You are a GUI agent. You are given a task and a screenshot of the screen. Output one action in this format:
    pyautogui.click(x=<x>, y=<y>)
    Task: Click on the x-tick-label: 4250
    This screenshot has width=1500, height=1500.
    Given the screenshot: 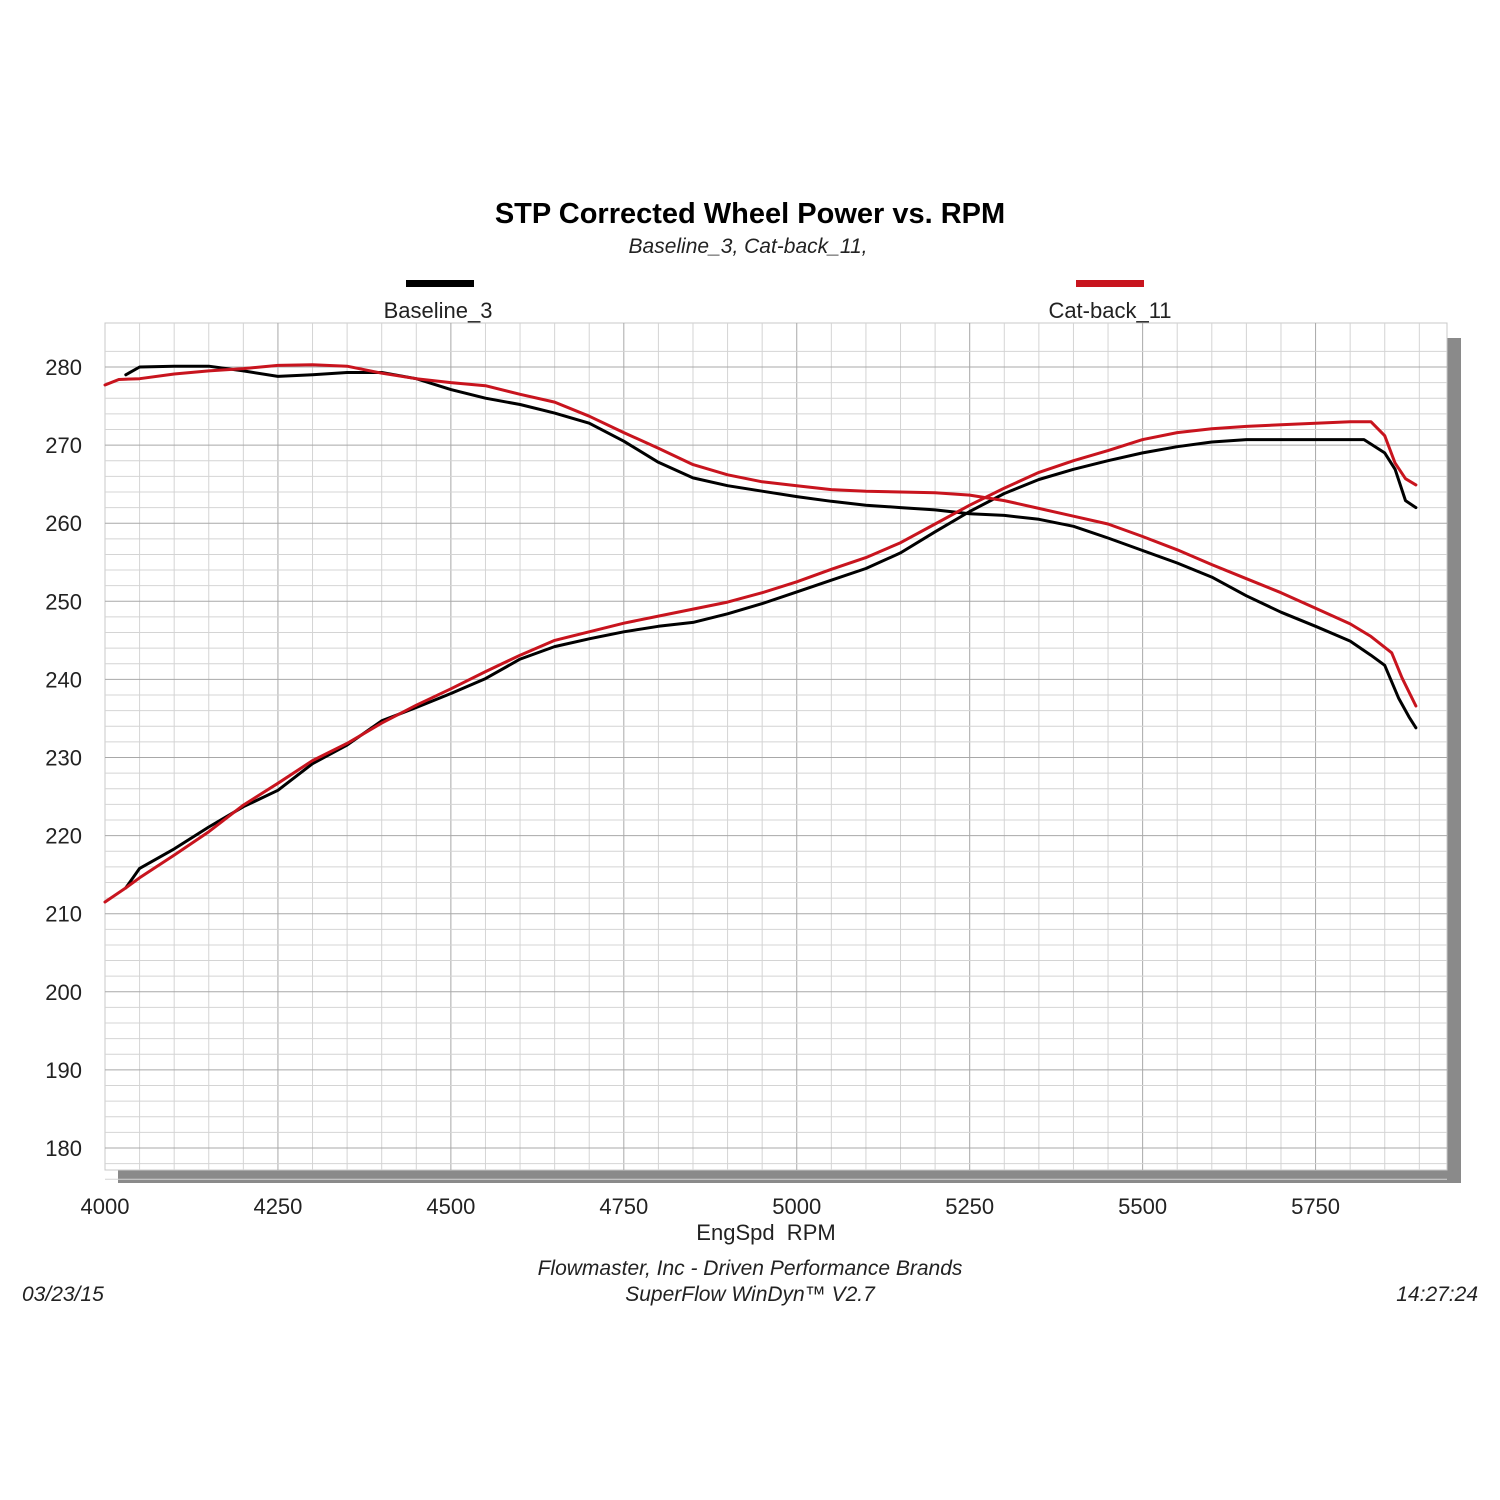 What is the action you would take?
    pyautogui.click(x=277, y=1206)
    